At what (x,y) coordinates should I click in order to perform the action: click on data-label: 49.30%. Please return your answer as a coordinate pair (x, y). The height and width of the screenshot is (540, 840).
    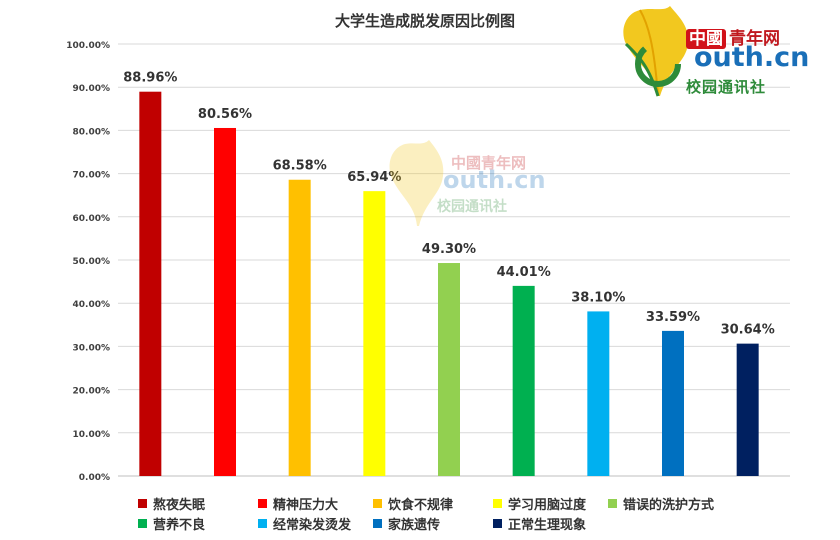
    Looking at the image, I should click on (449, 249).